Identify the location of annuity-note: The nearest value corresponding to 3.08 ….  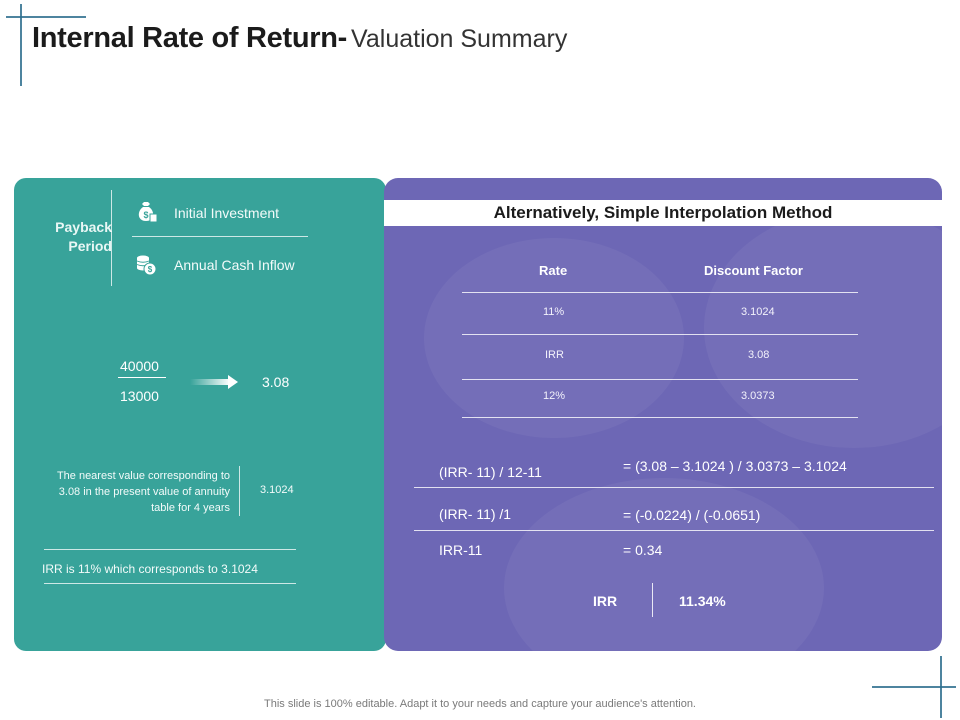
(143, 492).